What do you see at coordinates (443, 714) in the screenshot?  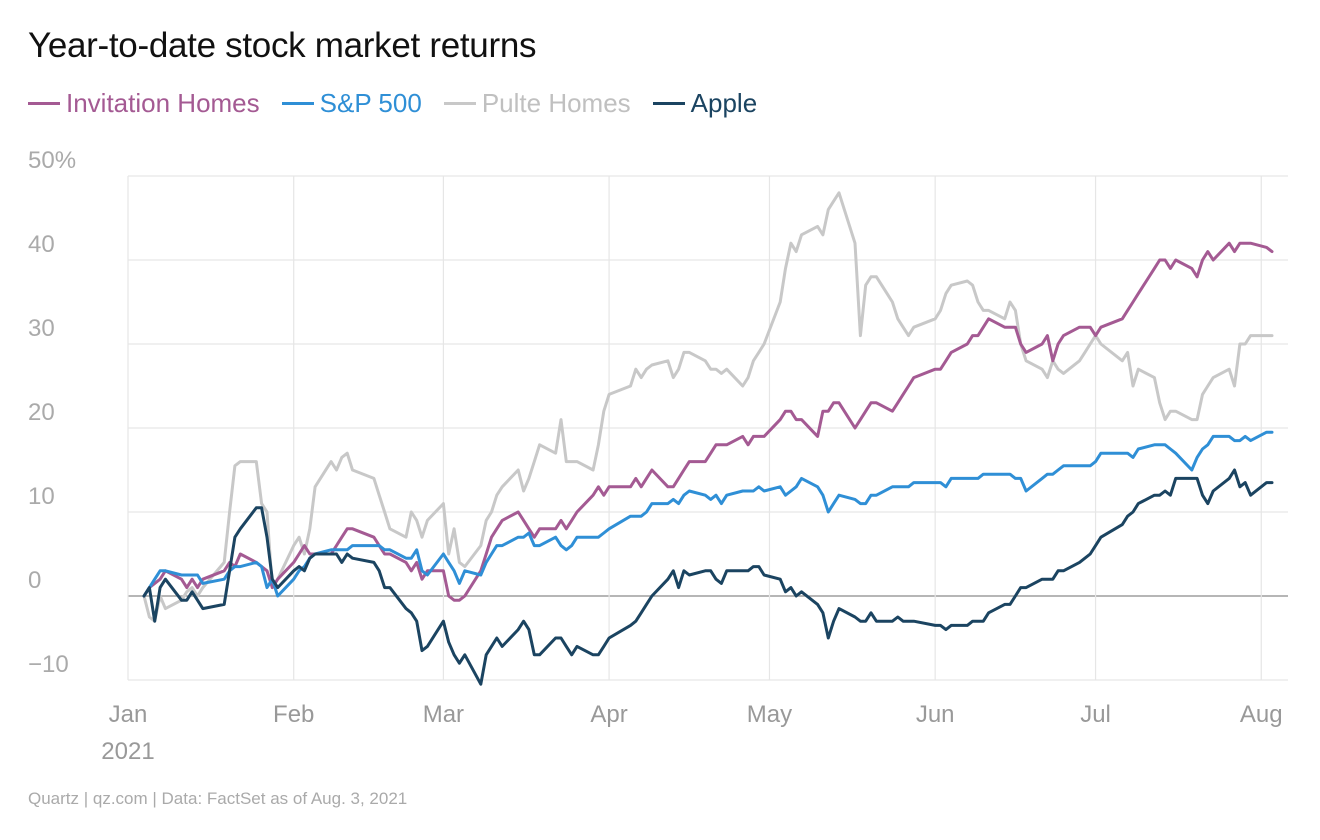 I see `x-tick-label: Mar` at bounding box center [443, 714].